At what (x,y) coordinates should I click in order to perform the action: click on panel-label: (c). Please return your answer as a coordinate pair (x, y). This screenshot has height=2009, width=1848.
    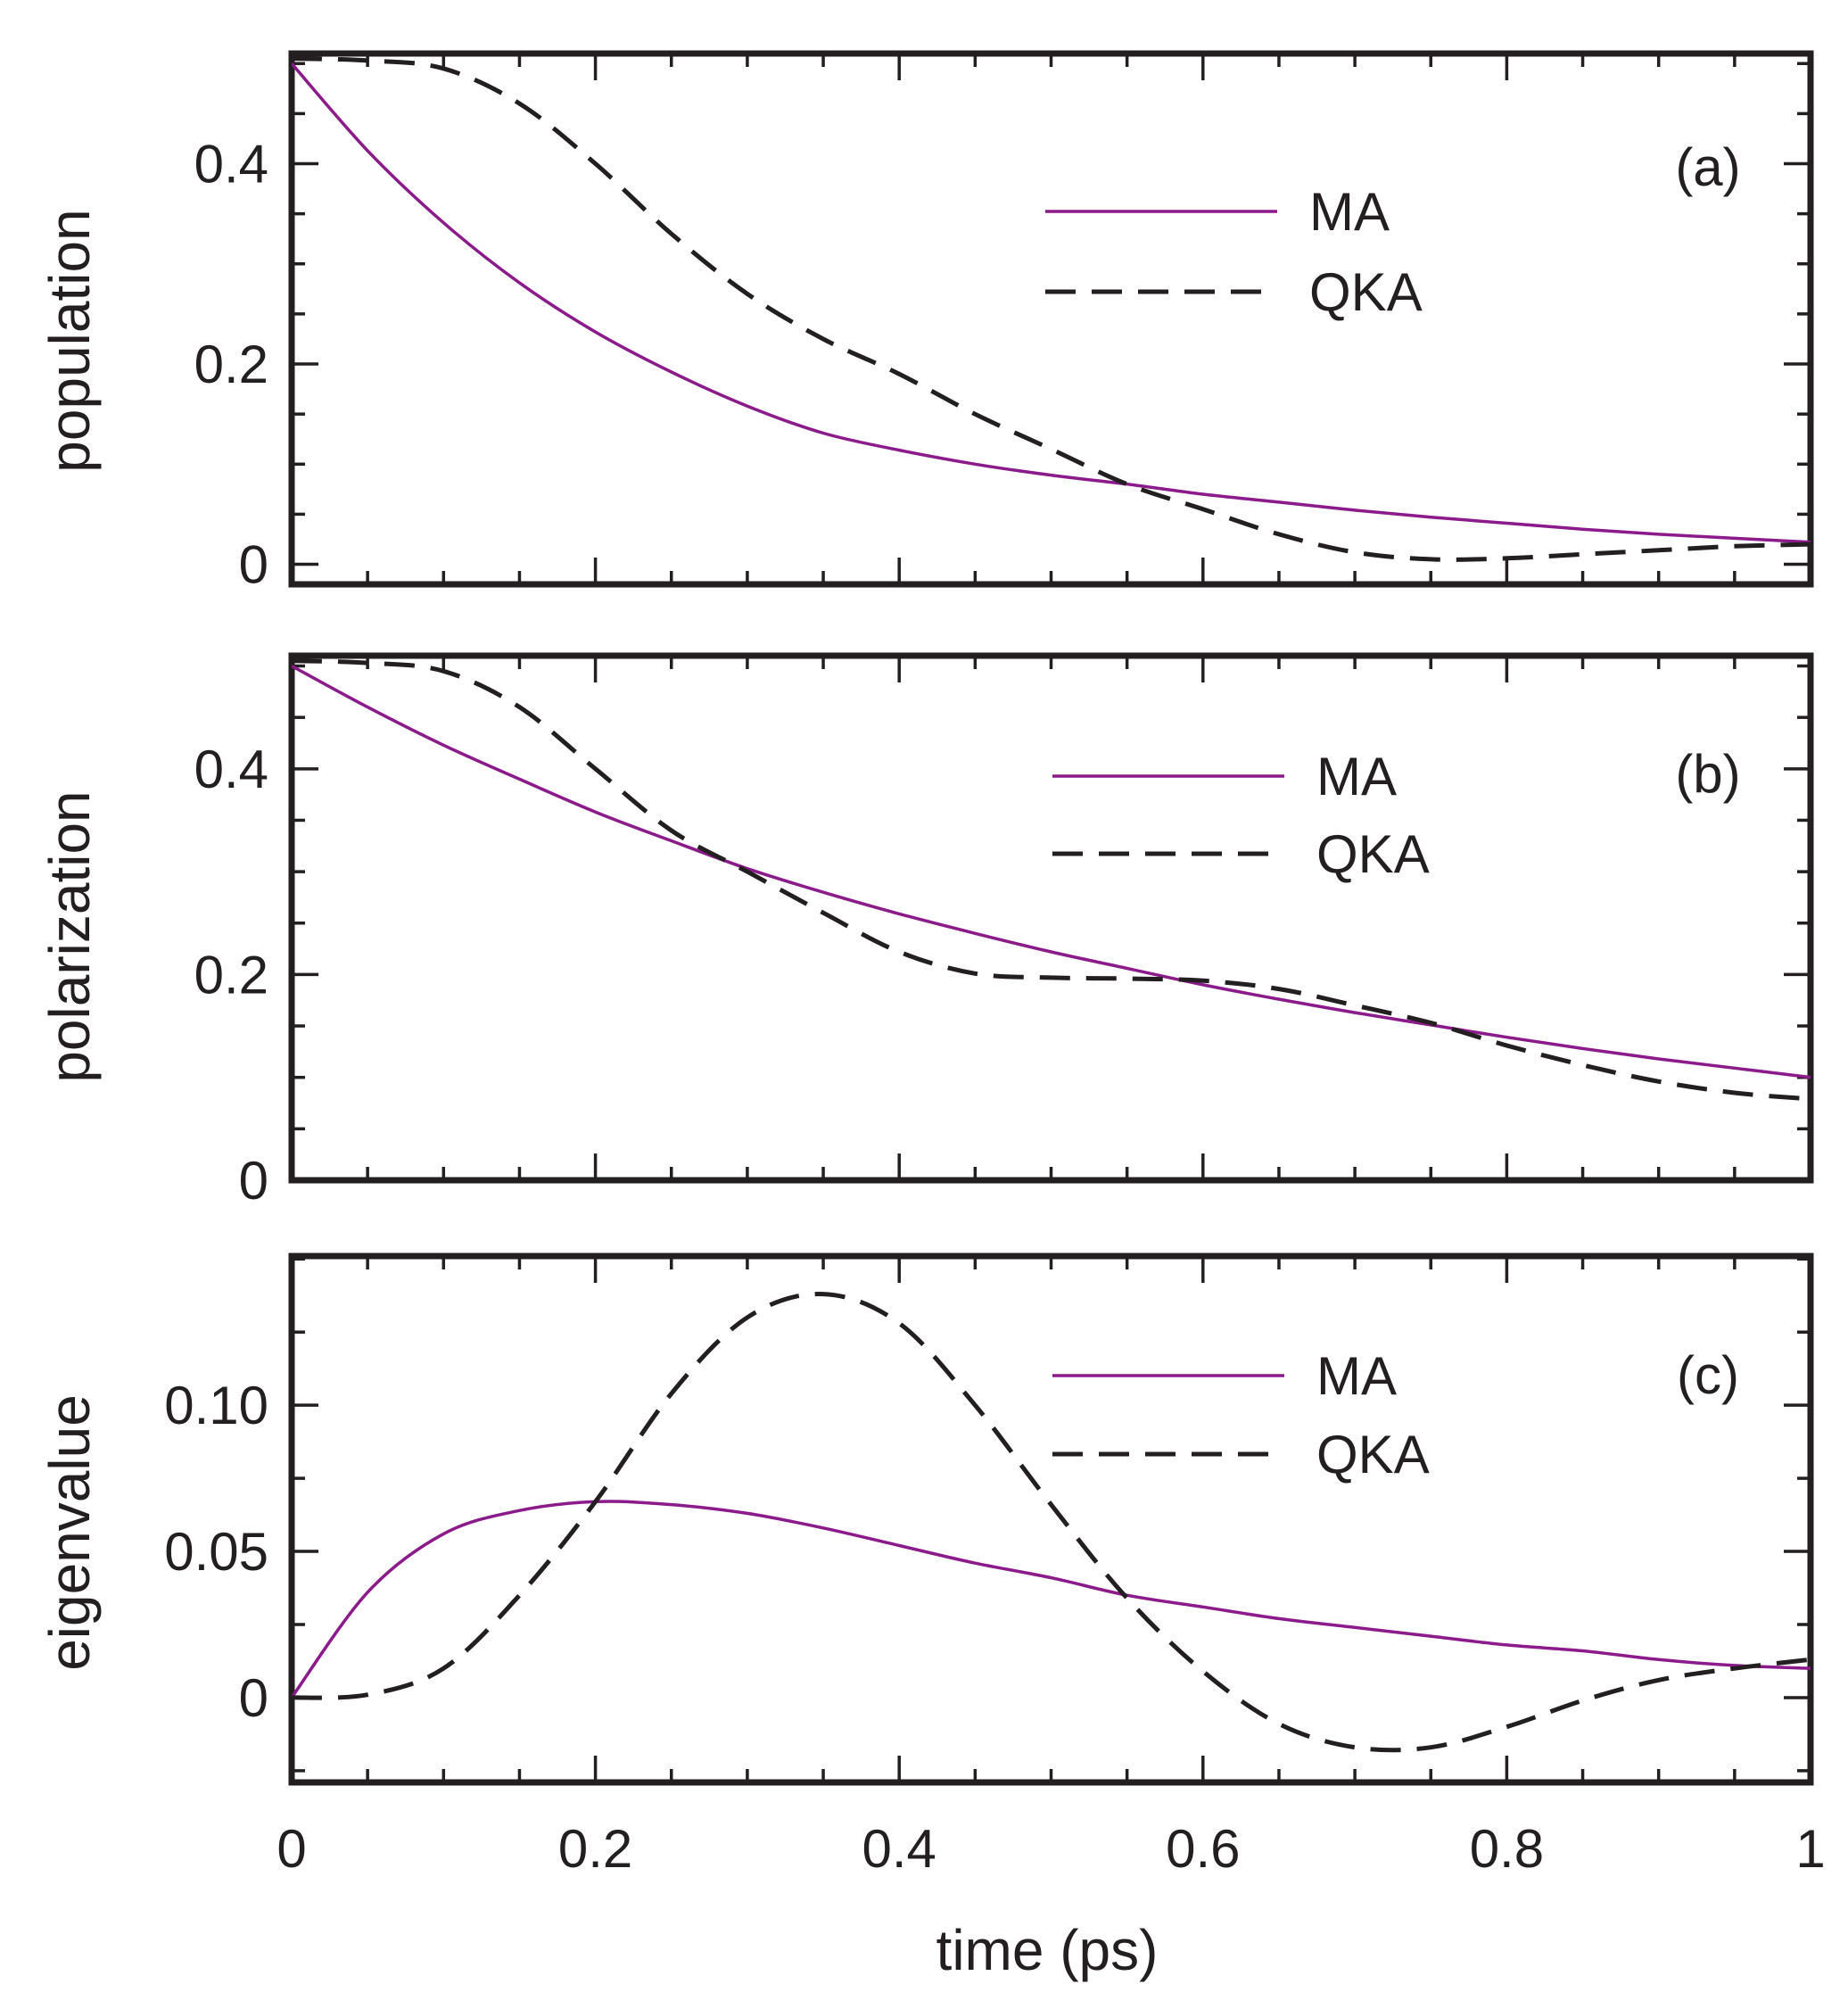
    Looking at the image, I should click on (1708, 1375).